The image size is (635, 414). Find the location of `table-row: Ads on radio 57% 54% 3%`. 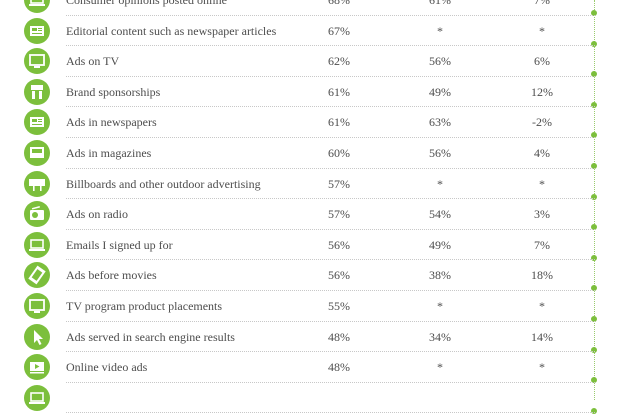

table-row: Ads on radio 57% 54% 3% is located at coordinates (317, 215).